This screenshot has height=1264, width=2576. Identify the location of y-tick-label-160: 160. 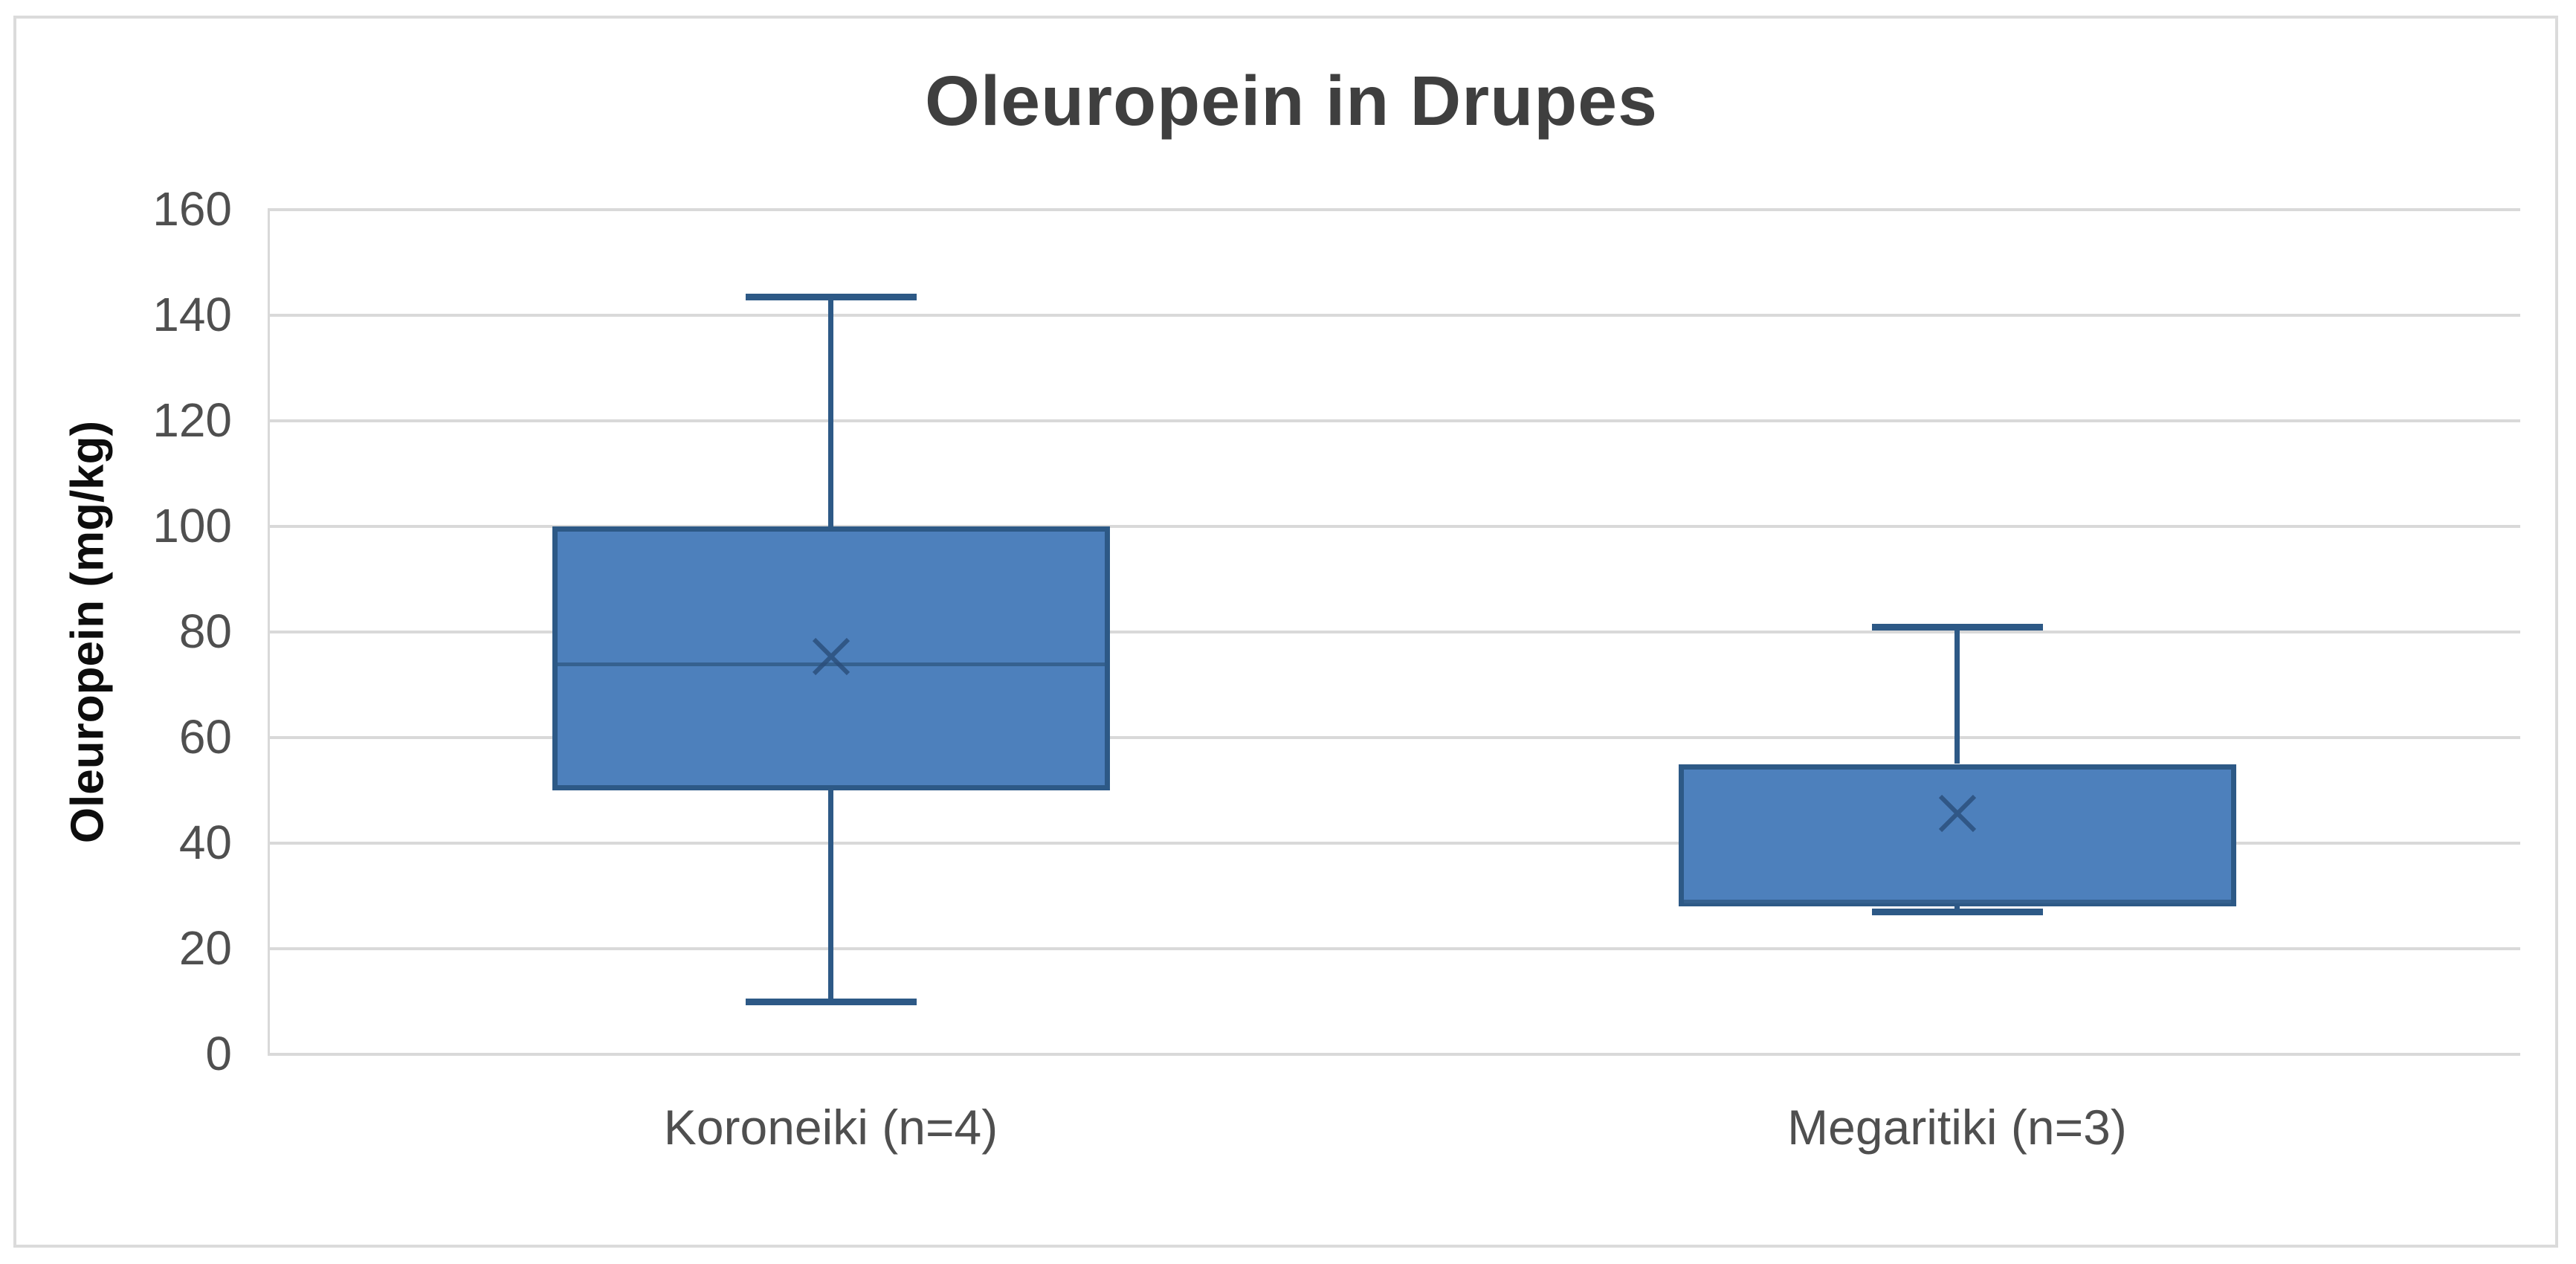
(192, 209).